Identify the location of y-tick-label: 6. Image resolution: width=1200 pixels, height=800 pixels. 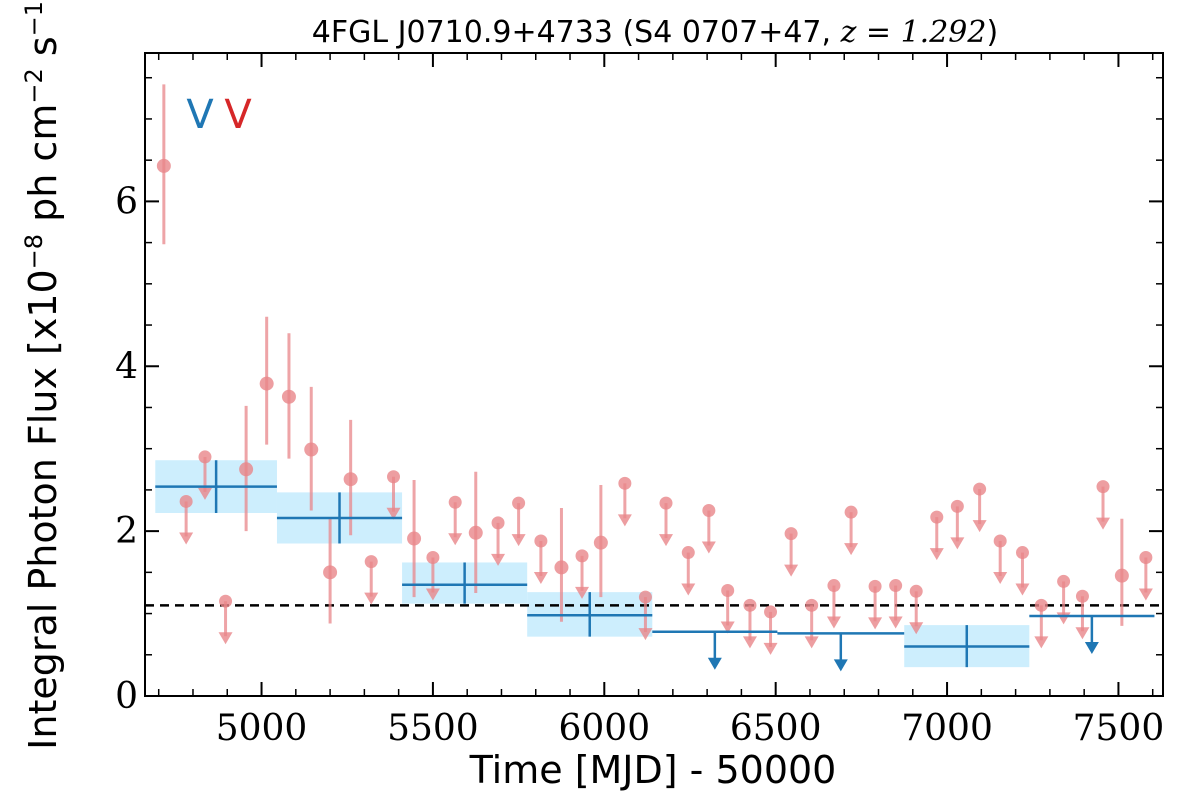
(126, 201).